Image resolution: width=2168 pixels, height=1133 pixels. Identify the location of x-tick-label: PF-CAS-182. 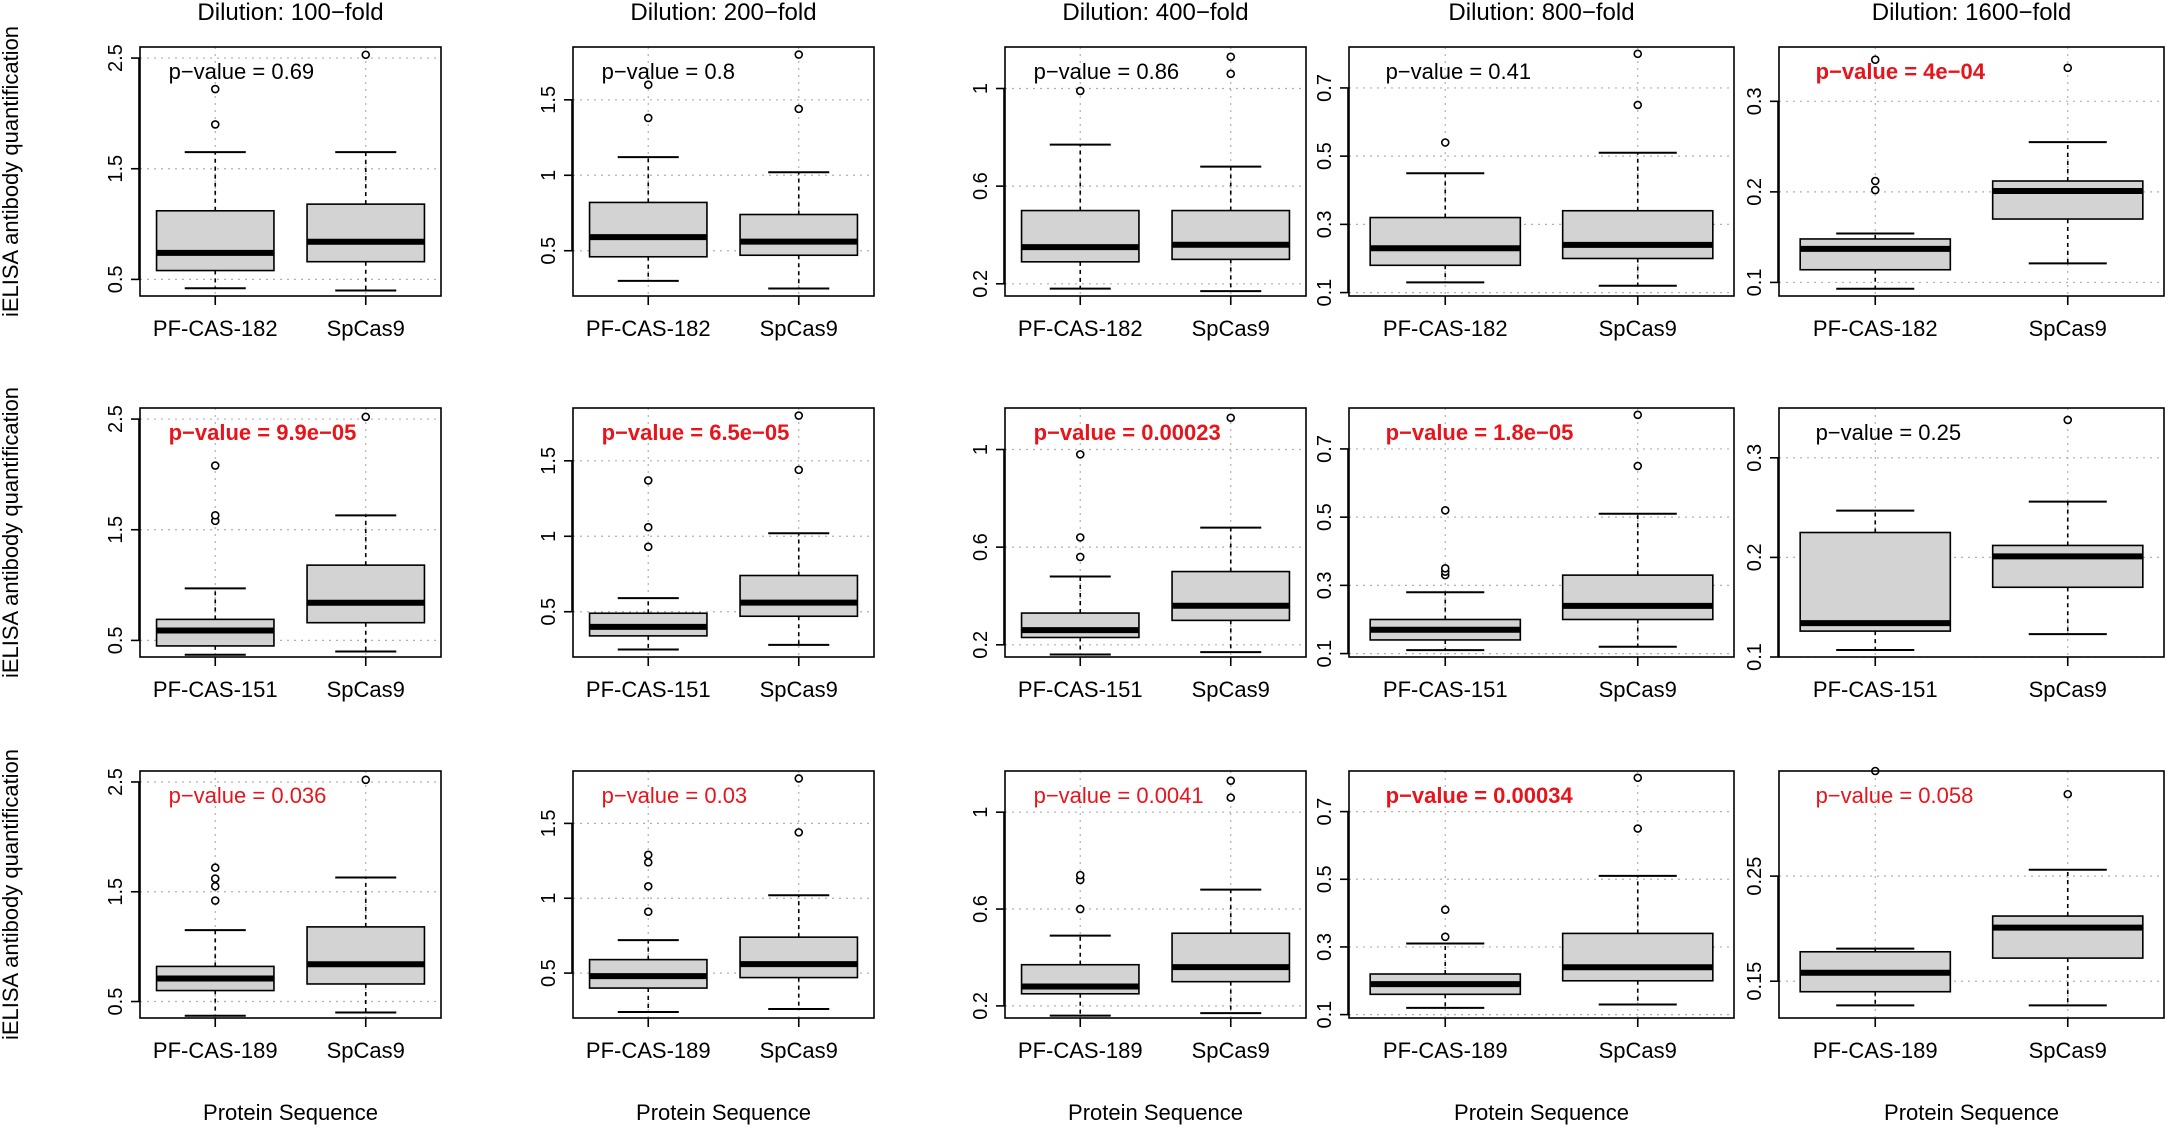
(1875, 328).